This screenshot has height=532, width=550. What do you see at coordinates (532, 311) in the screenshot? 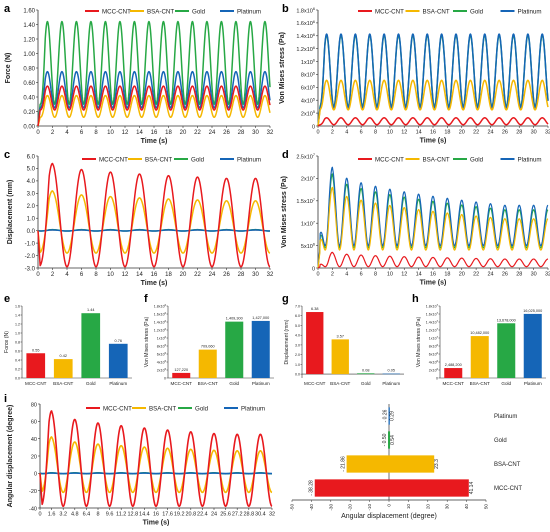
I see `bar-value-label: 16,025,000` at bounding box center [532, 311].